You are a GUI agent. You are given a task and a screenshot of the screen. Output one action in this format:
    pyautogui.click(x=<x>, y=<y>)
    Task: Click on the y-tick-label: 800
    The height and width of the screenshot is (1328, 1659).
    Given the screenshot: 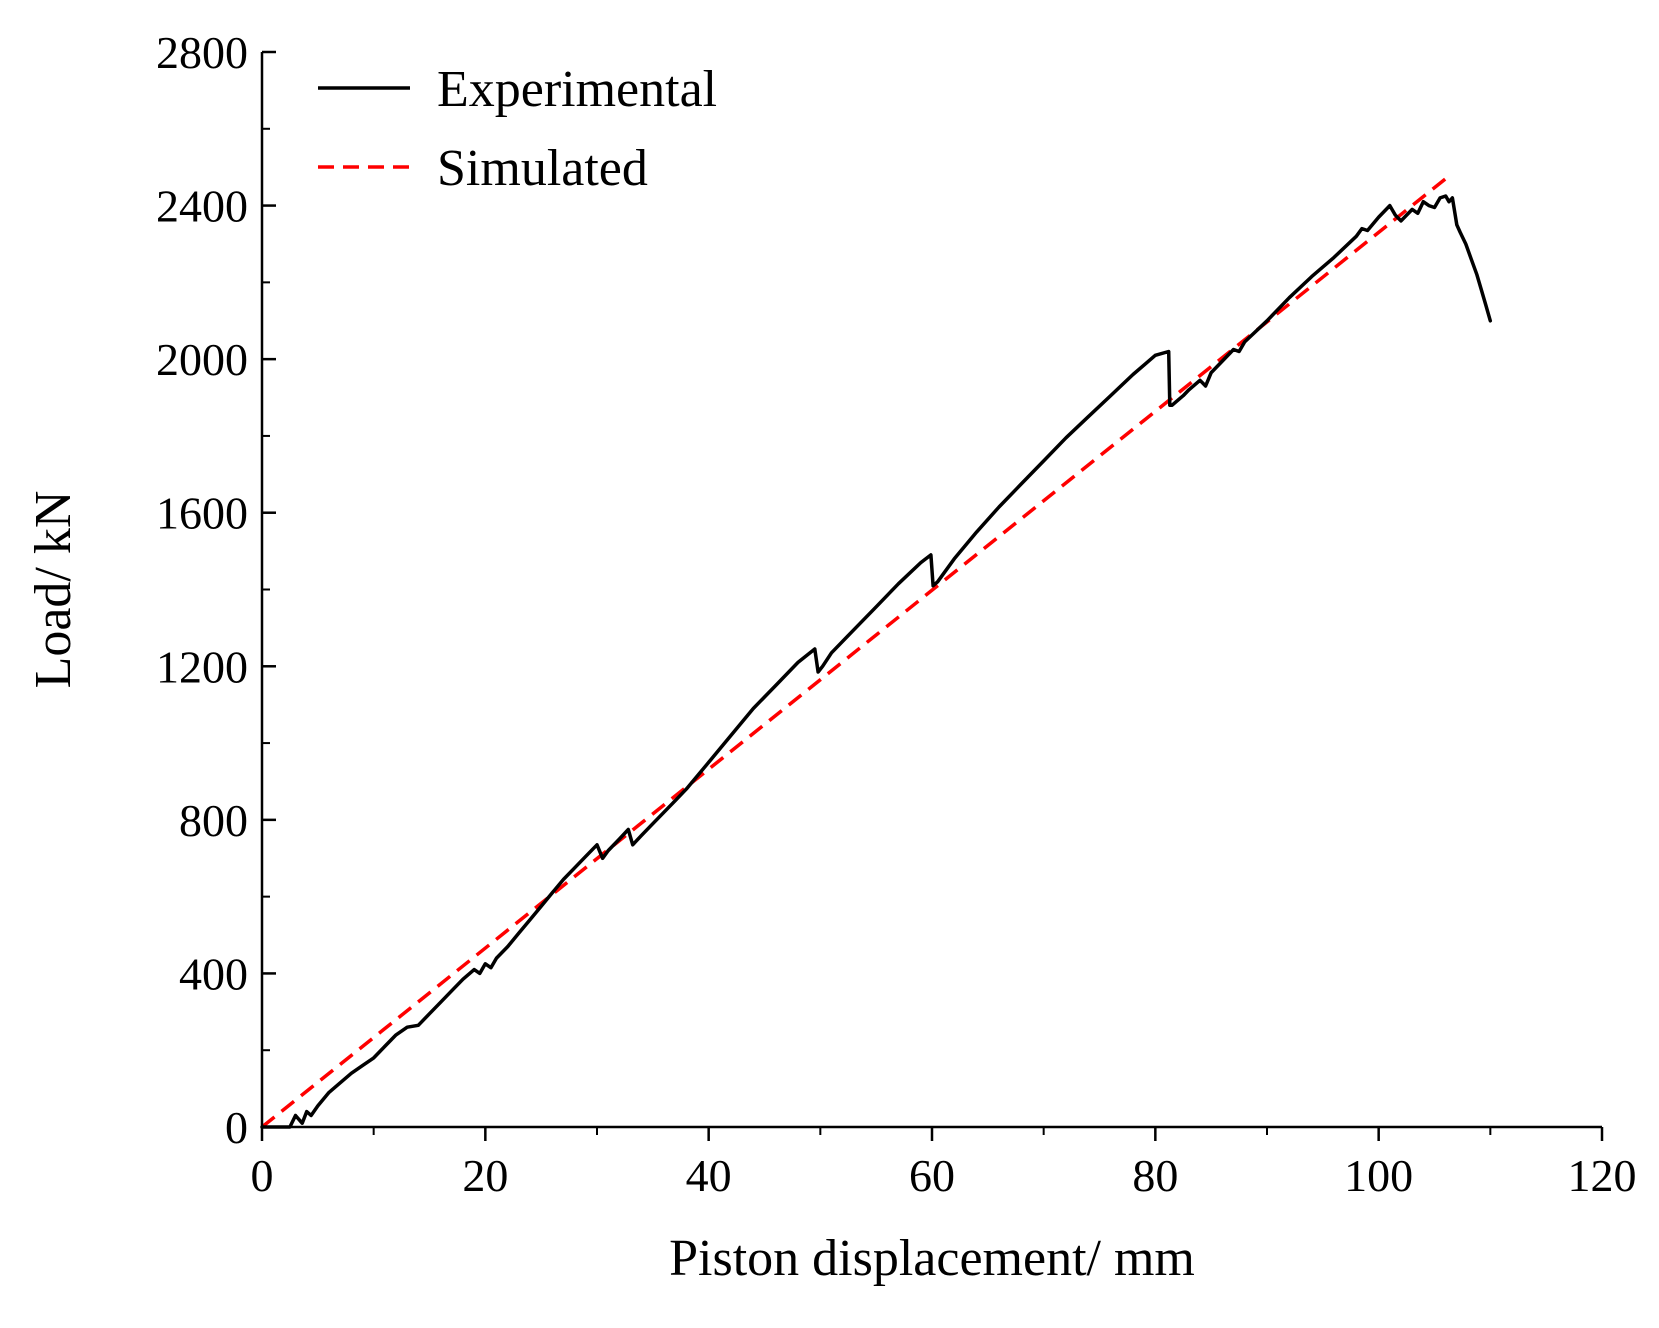 What is the action you would take?
    pyautogui.click(x=213, y=820)
    